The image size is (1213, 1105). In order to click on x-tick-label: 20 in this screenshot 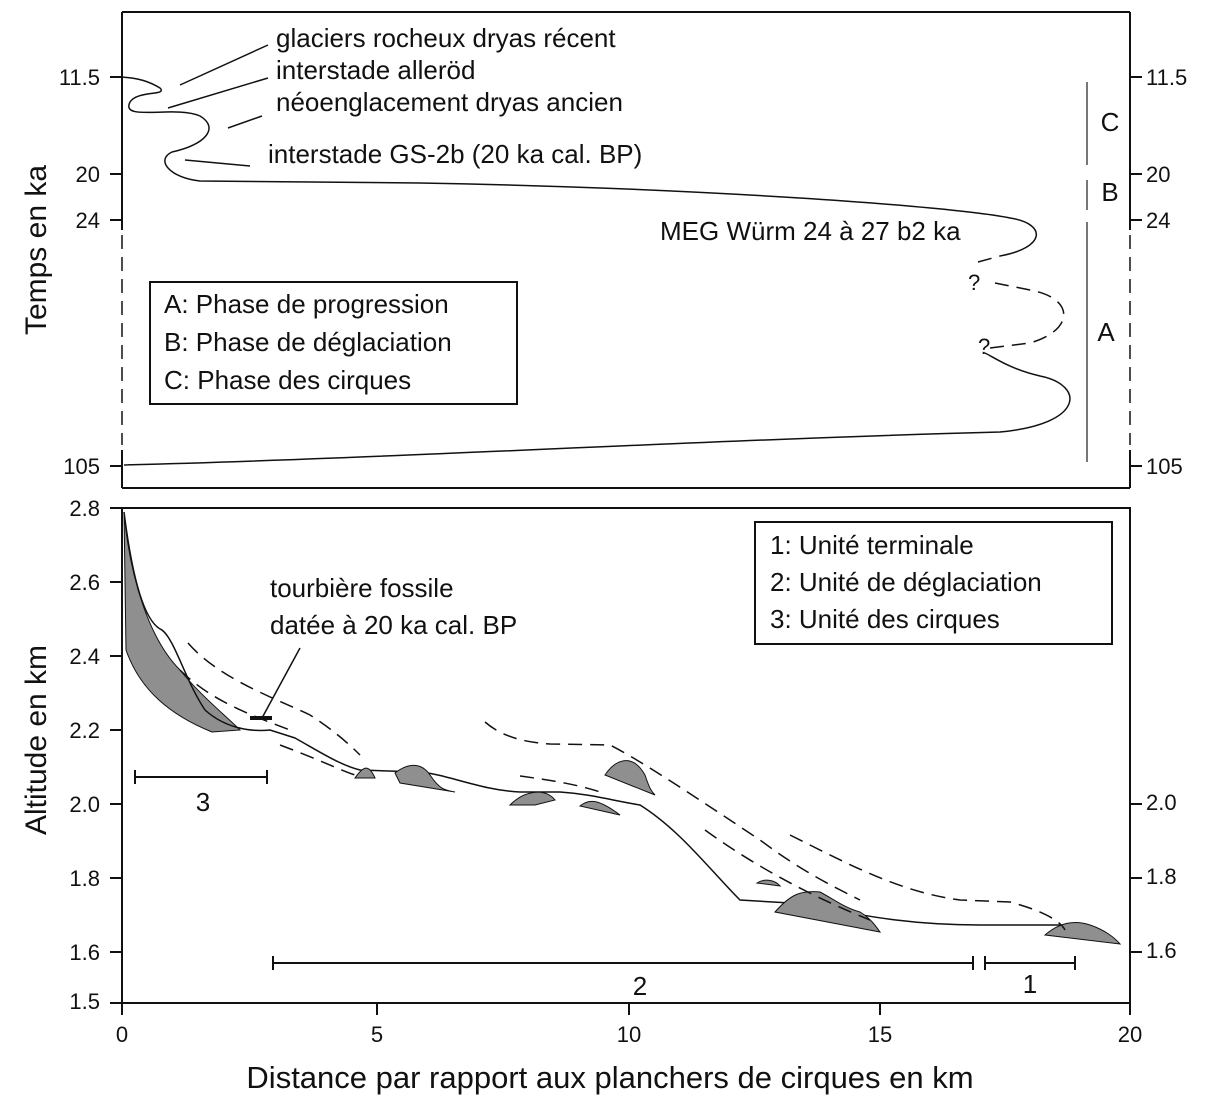, I will do `click(1130, 1034)`.